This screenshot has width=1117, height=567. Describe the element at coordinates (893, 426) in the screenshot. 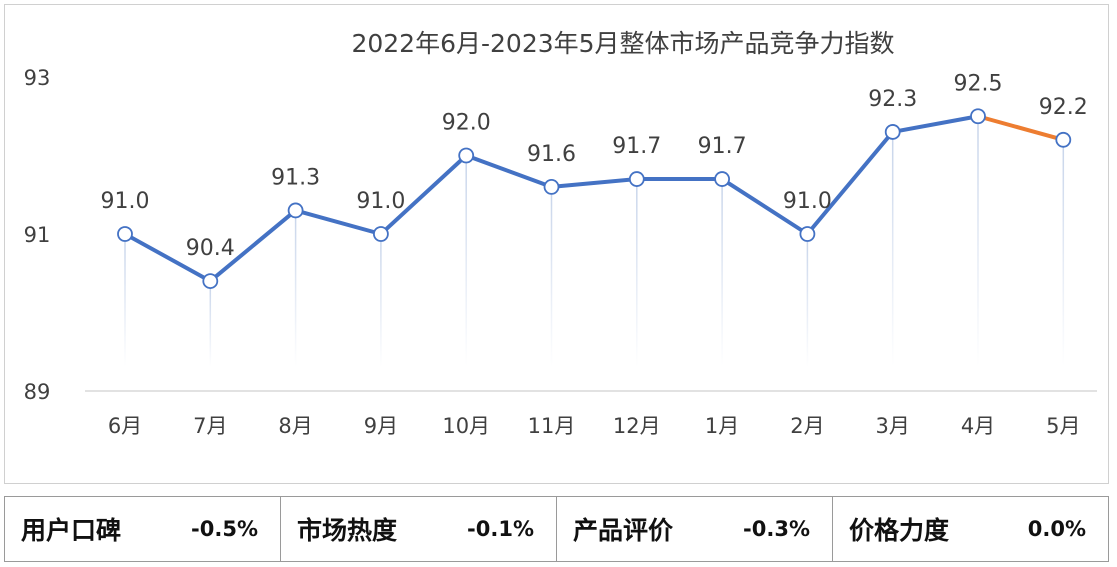

I see `x-tick-label: 3月` at that location.